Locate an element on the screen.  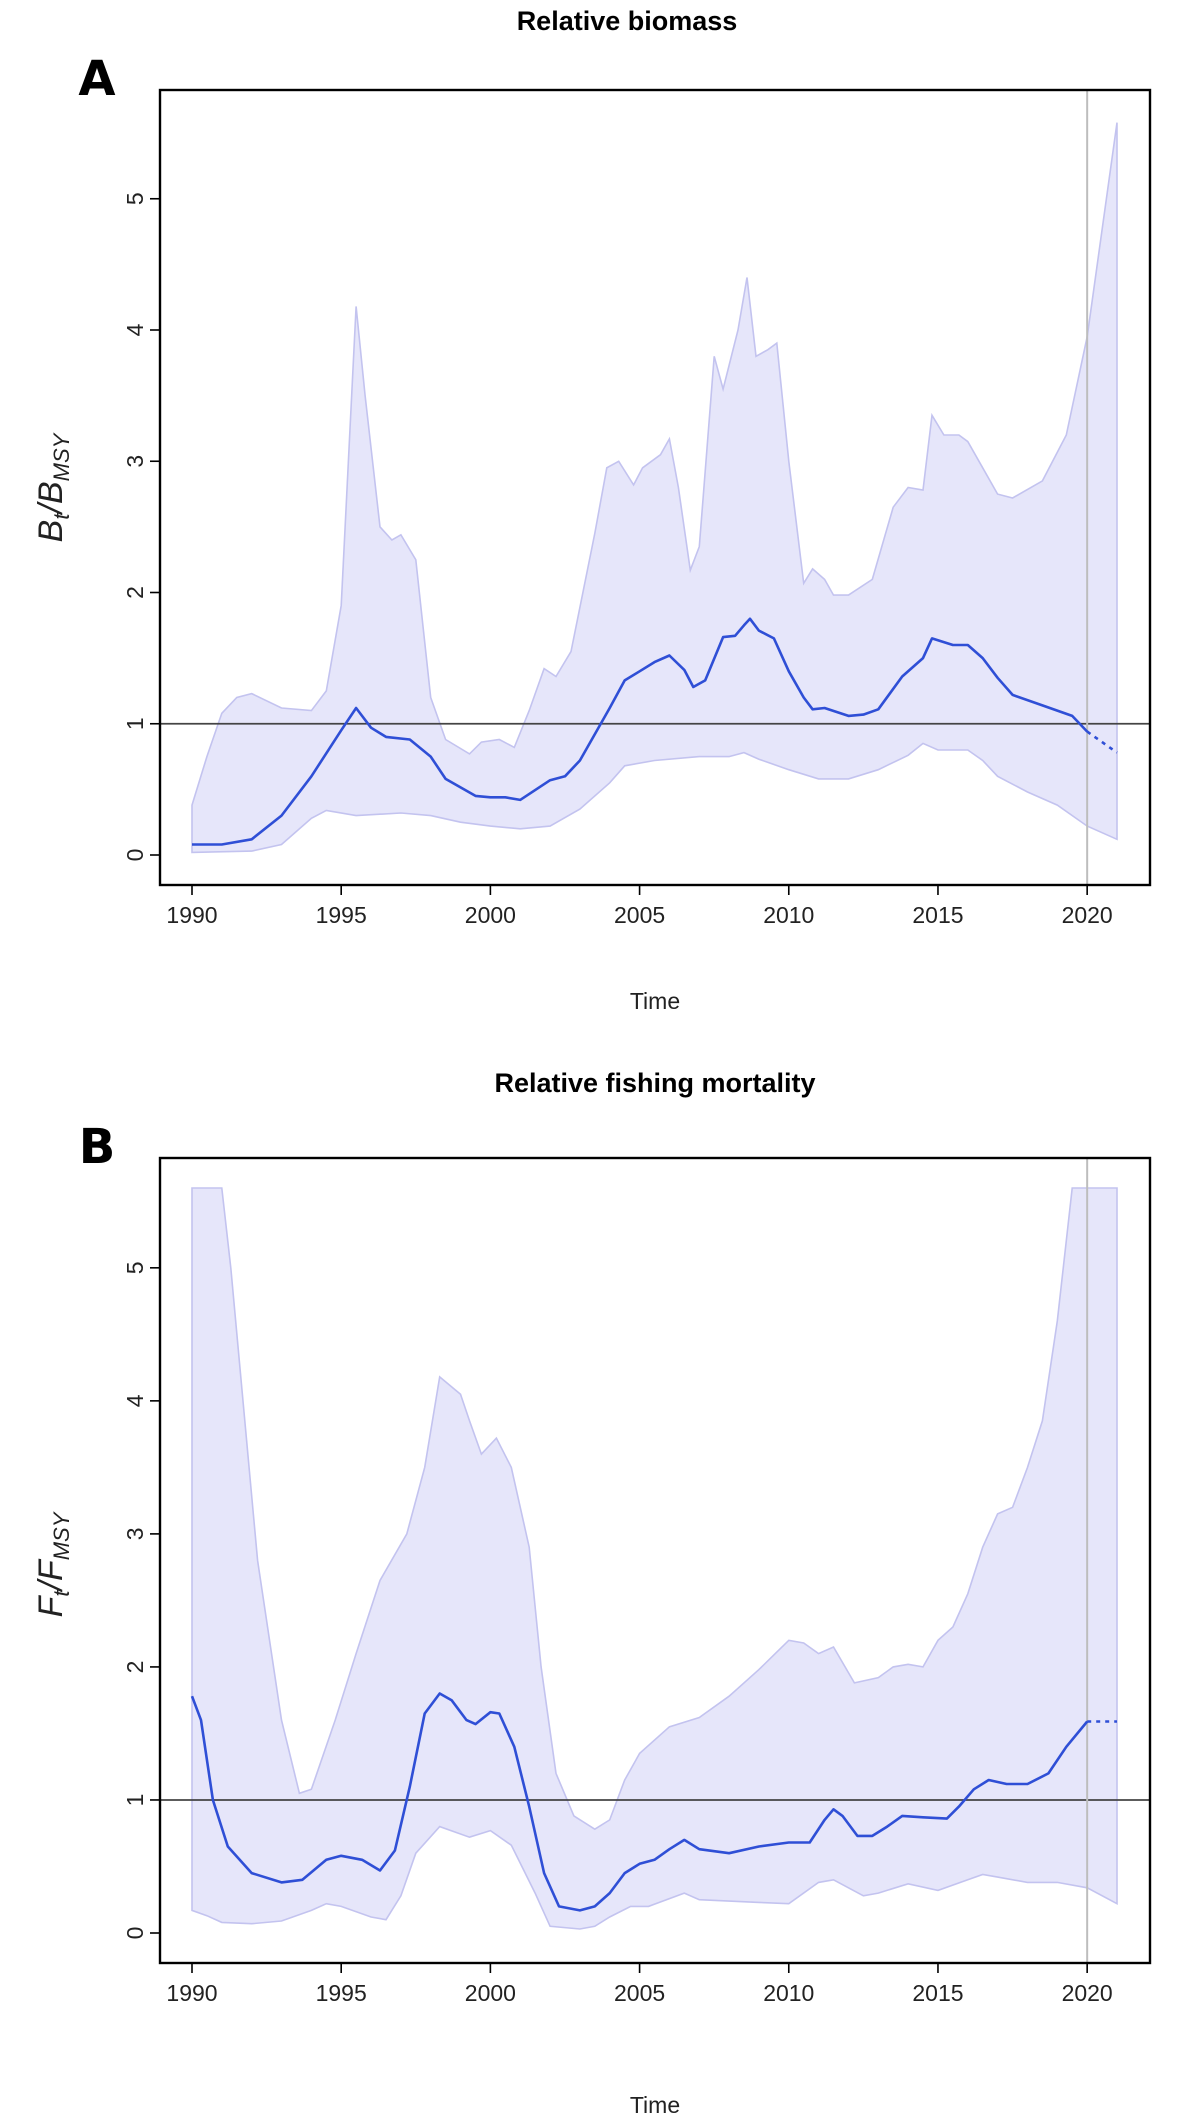
y-label-main2: B is located at coordinates (51, 492).